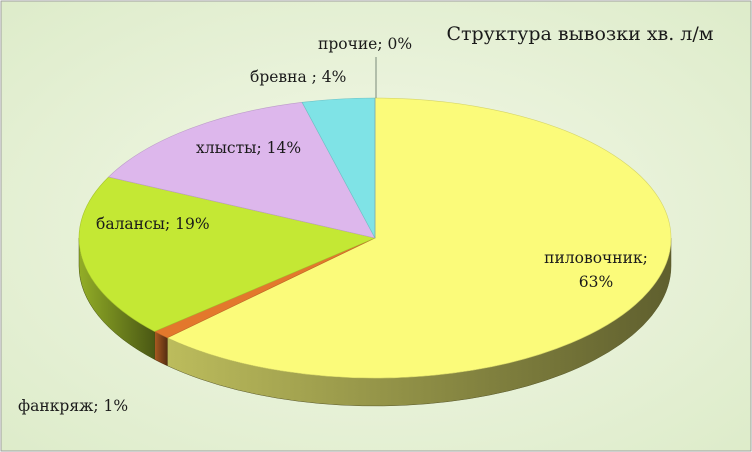 This screenshot has width=752, height=452. I want to click on label-pilovochnik-pct: 63%, so click(596, 282).